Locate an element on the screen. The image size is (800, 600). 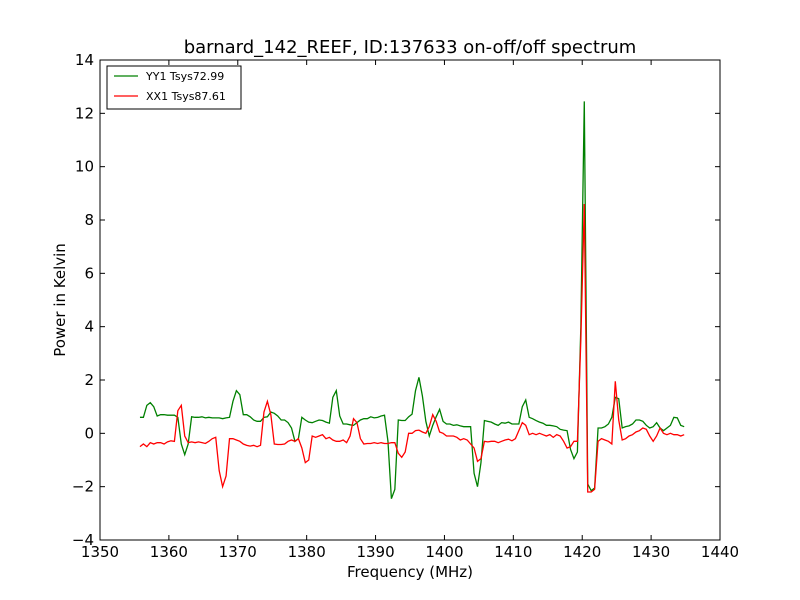
y-axis-label: Power in Kelvin is located at coordinates (60, 300).